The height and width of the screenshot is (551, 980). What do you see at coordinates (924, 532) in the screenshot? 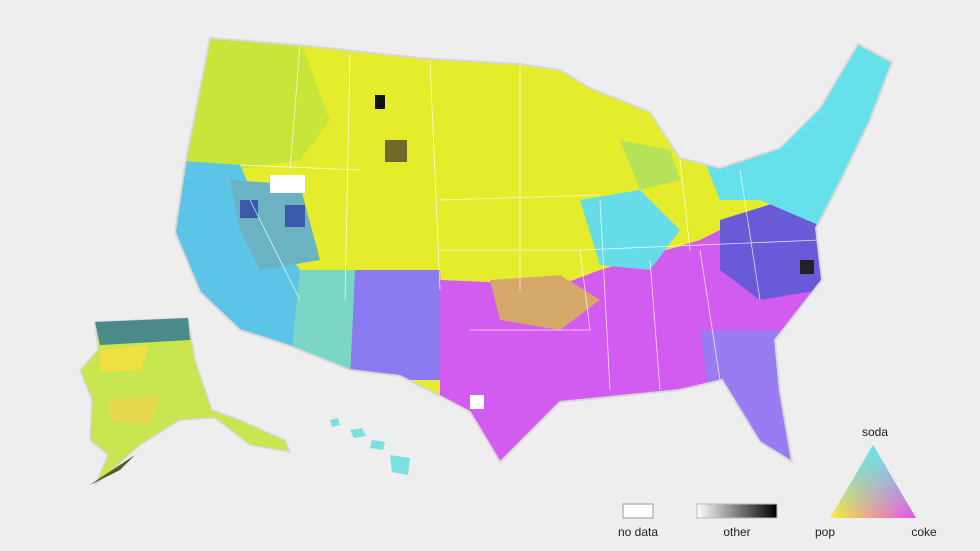
I see `coke-label: coke` at bounding box center [924, 532].